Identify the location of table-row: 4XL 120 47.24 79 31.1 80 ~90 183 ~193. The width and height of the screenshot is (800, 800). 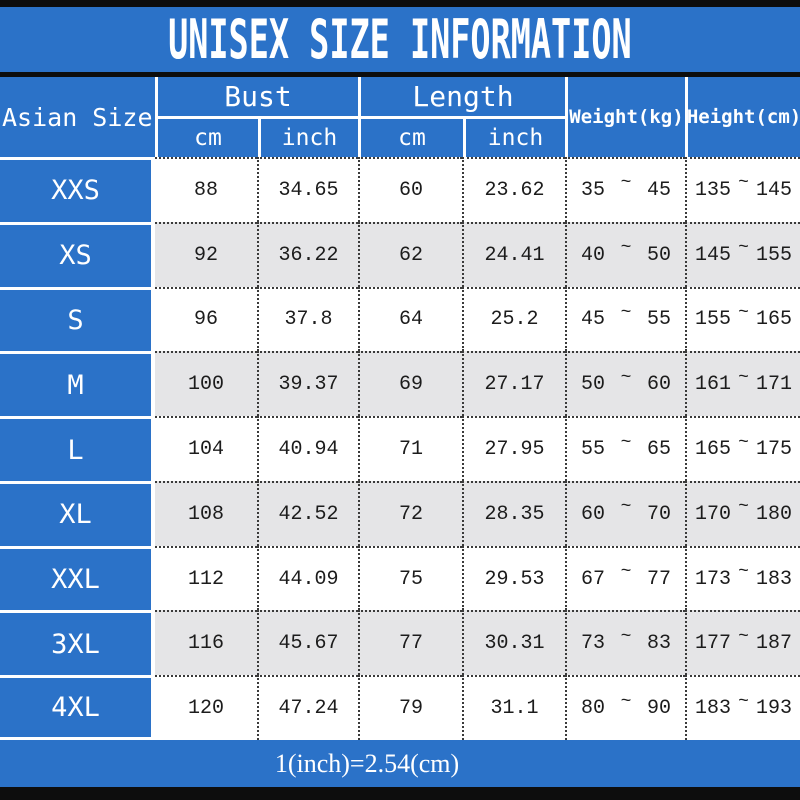
(400, 708).